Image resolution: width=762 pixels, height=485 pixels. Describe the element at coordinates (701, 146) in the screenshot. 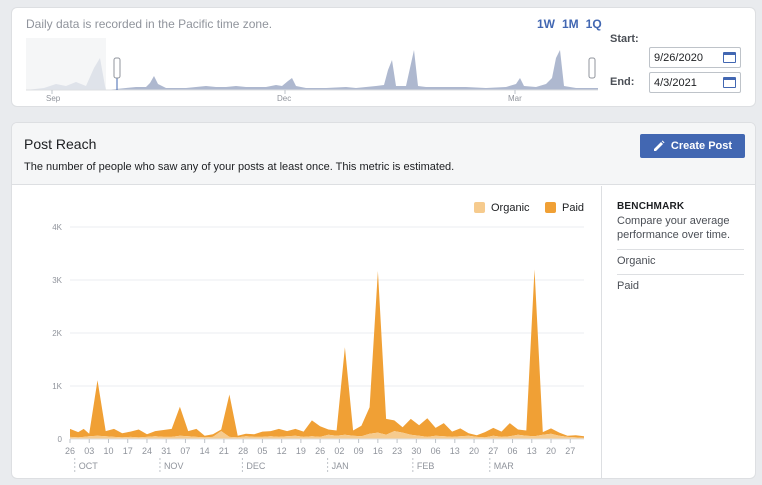

I see `create-post-label: Create Post` at that location.